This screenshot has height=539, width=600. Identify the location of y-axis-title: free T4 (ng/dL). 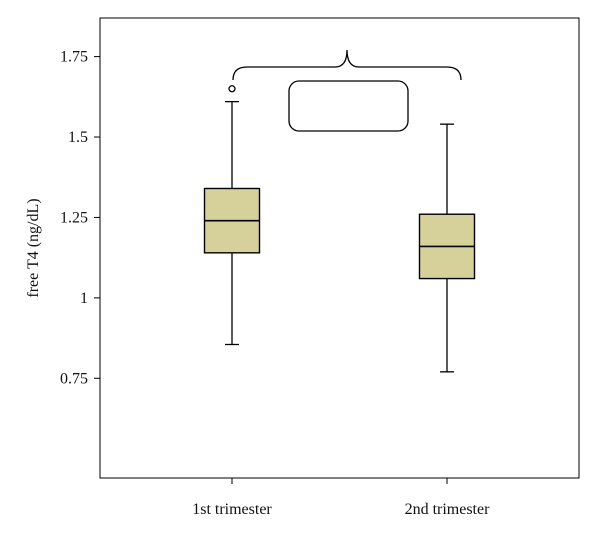
(33, 247).